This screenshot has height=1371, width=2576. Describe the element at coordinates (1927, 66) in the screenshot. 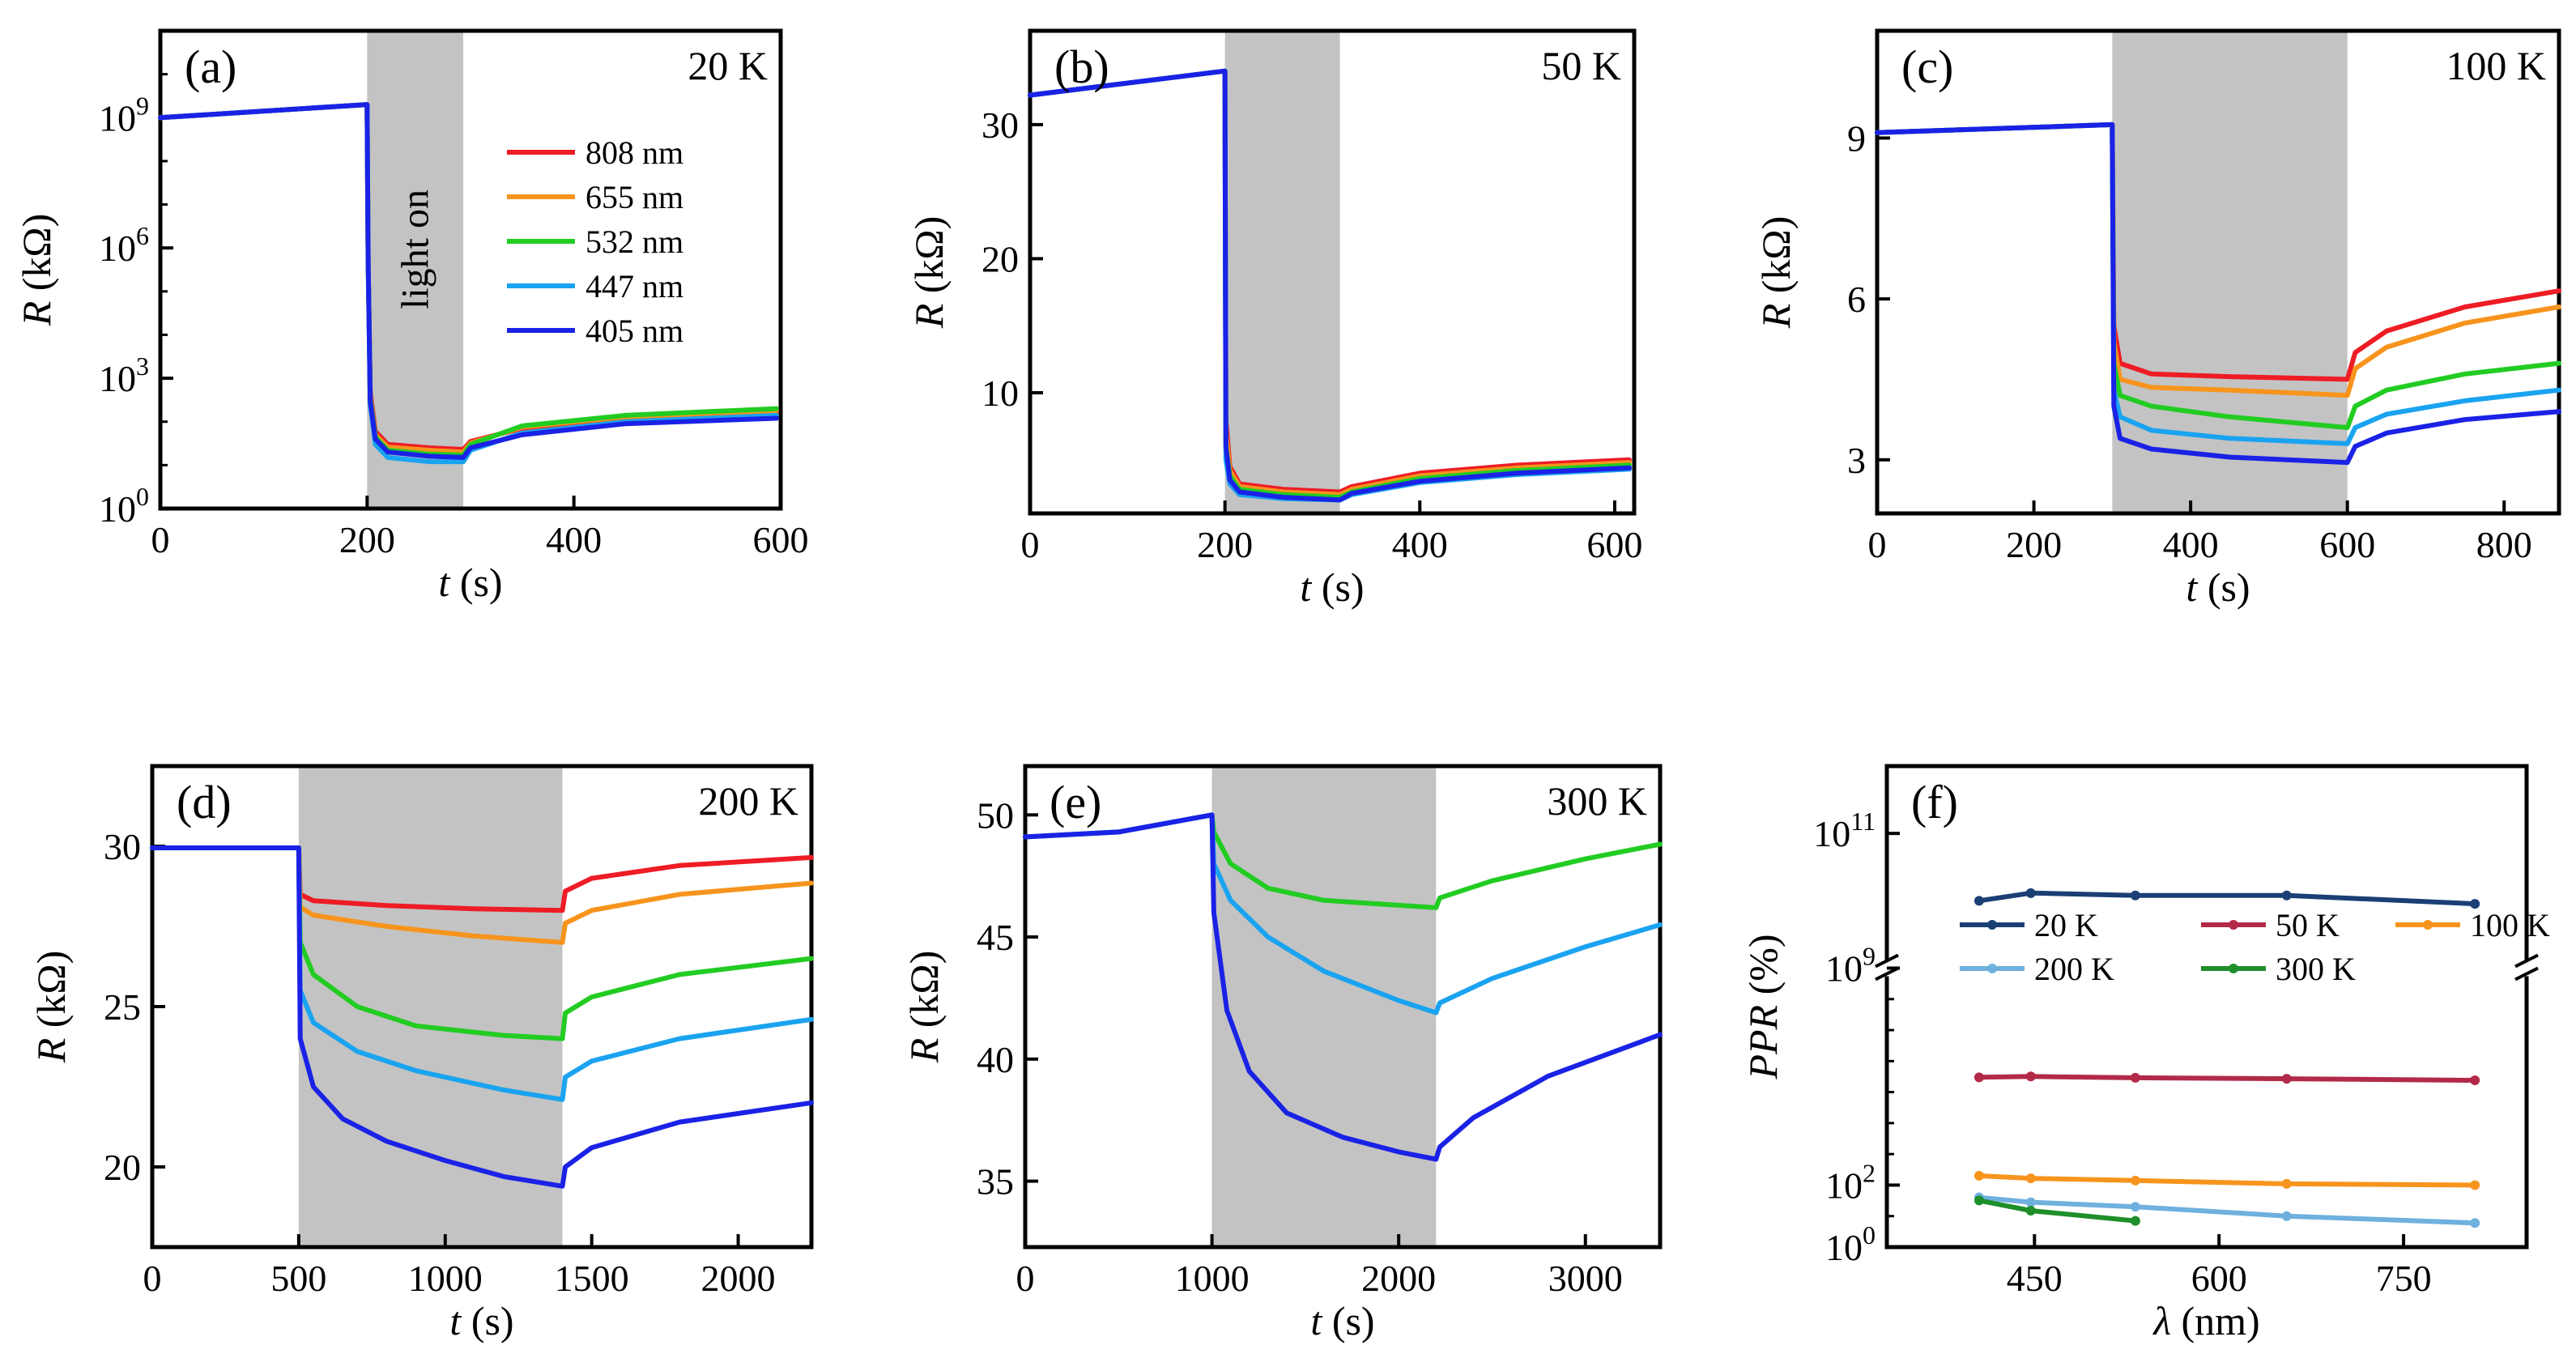

I see `panel-label: (c)` at that location.